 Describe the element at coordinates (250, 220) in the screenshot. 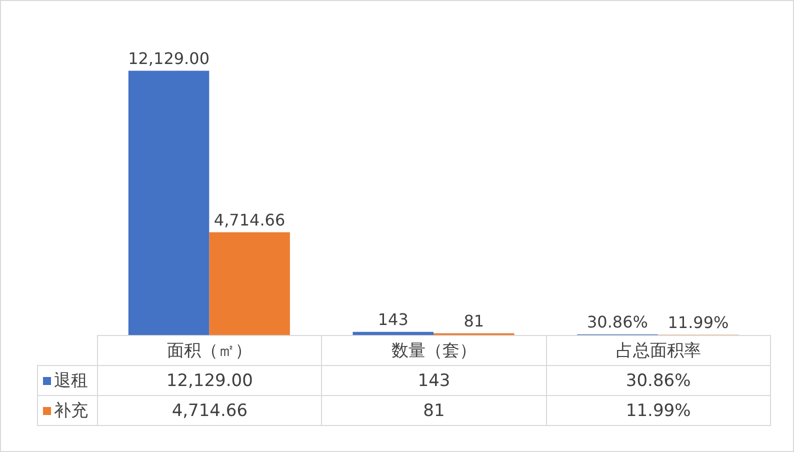

I see `text: 4,714.66` at that location.